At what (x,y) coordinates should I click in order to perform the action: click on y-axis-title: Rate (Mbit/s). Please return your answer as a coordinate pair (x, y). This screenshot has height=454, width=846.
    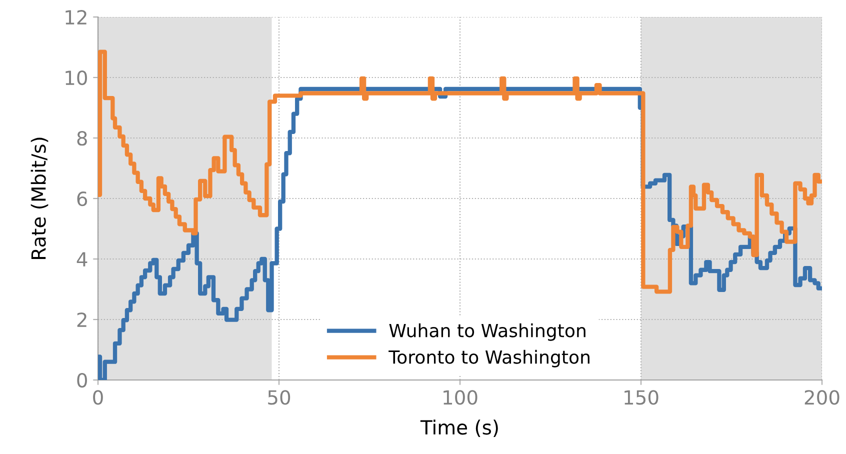
    Looking at the image, I should click on (39, 198).